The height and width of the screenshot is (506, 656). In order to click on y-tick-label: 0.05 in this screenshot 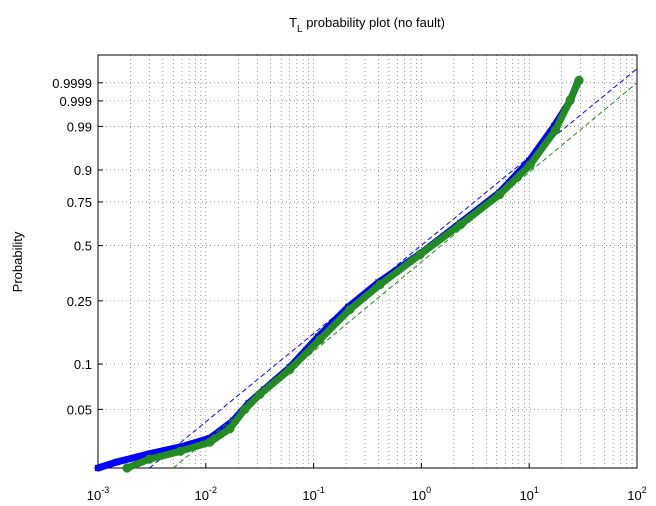, I will do `click(79, 409)`.